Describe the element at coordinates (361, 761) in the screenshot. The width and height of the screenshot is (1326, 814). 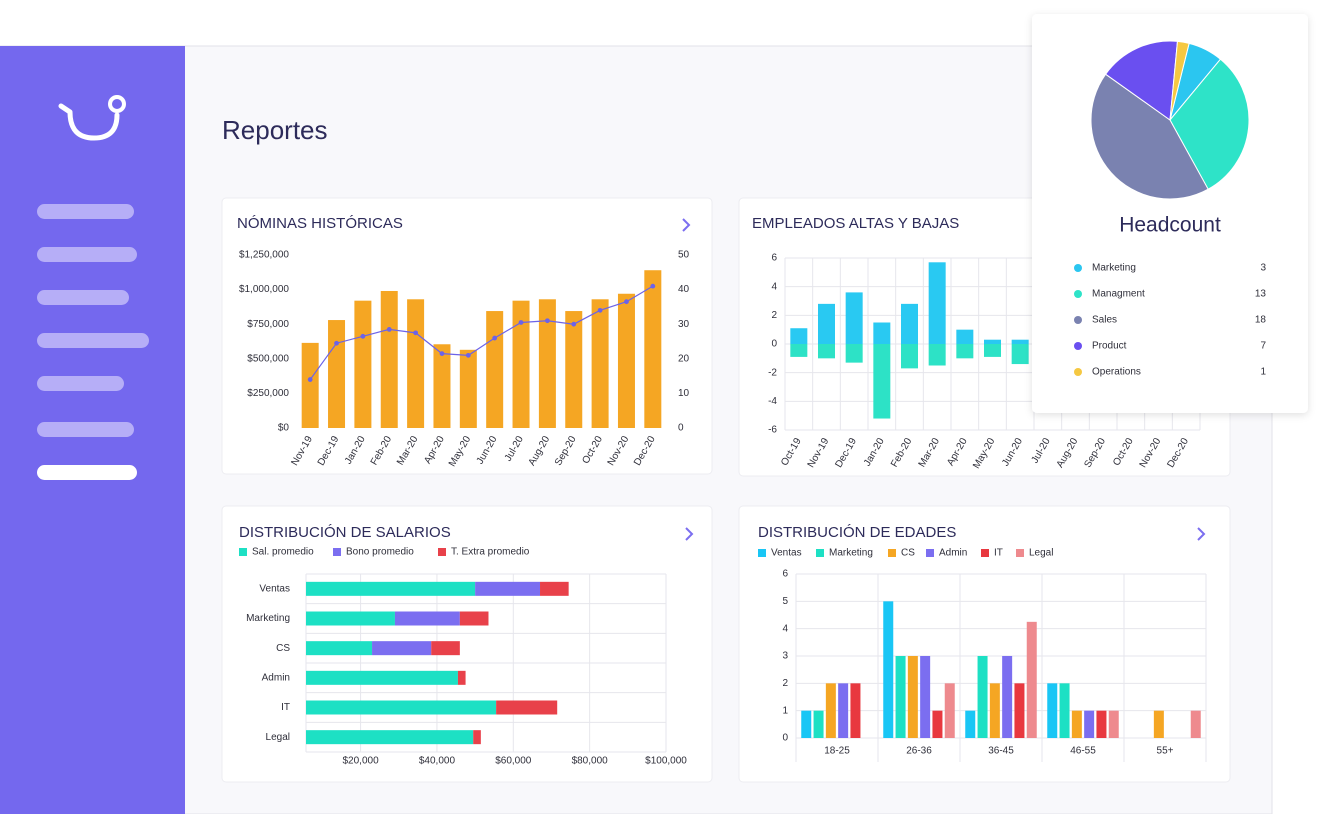
I see `x-tick-label: $20,000` at that location.